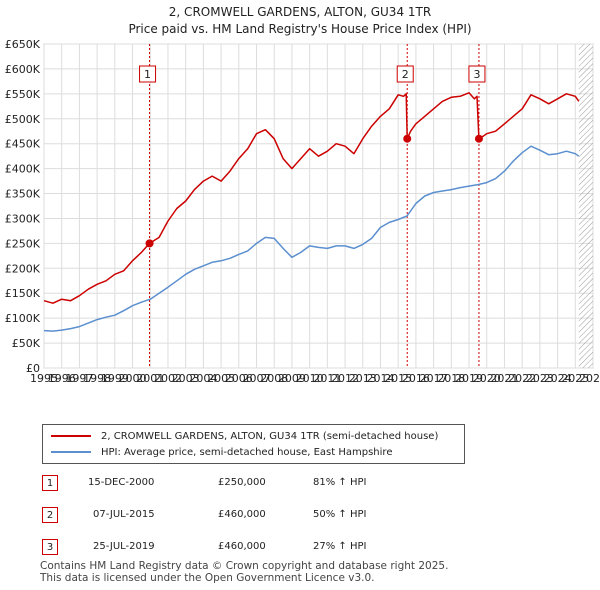 Image resolution: width=600 pixels, height=590 pixels. I want to click on transaction-date: 25-JUL-2019, so click(124, 546).